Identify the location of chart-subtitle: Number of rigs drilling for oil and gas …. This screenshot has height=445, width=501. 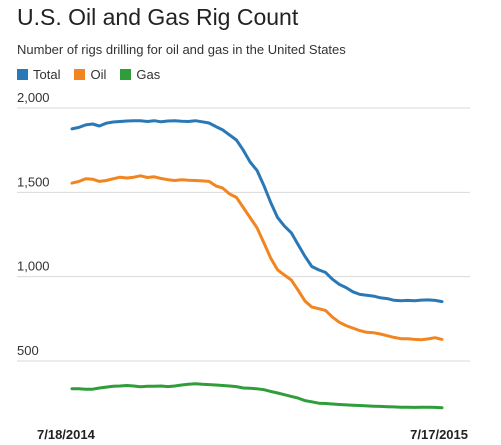
(181, 49).